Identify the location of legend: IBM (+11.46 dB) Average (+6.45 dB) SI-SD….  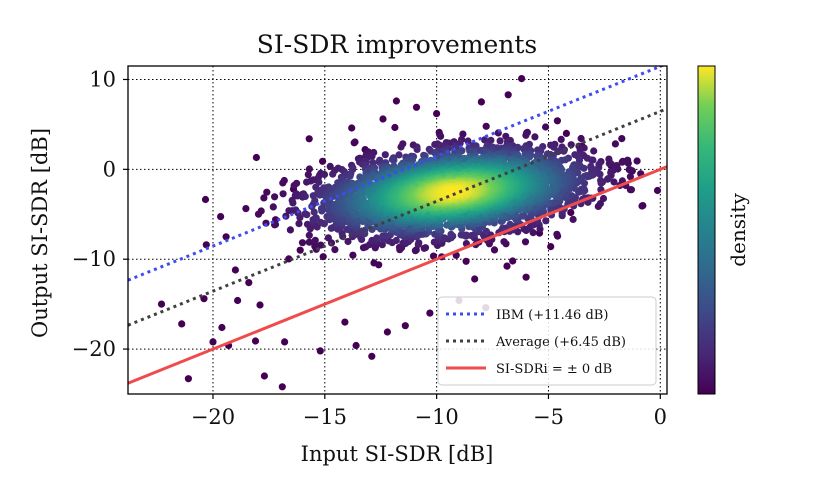
(547, 341).